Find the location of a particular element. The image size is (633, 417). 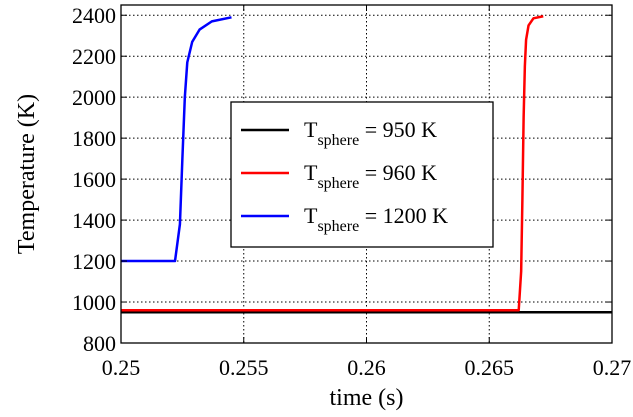

y-tick-label: 800 is located at coordinates (99, 343).